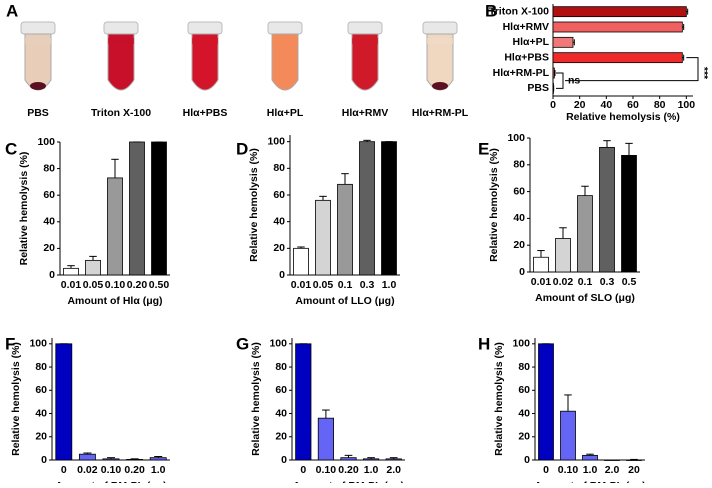  What do you see at coordinates (526, 57) in the screenshot?
I see `y-tick-label: Hlα+PBS` at bounding box center [526, 57].